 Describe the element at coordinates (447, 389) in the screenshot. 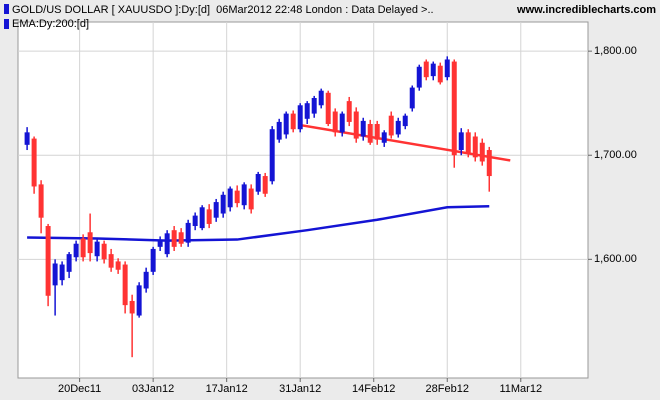

I see `x-tick-label: 28Feb12` at that location.